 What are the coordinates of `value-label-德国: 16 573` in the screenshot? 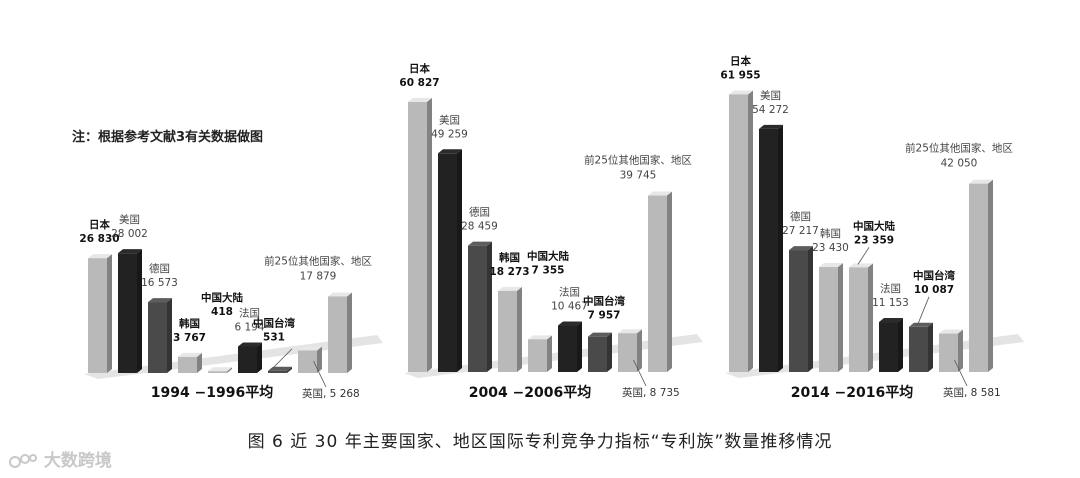 It's located at (159, 283).